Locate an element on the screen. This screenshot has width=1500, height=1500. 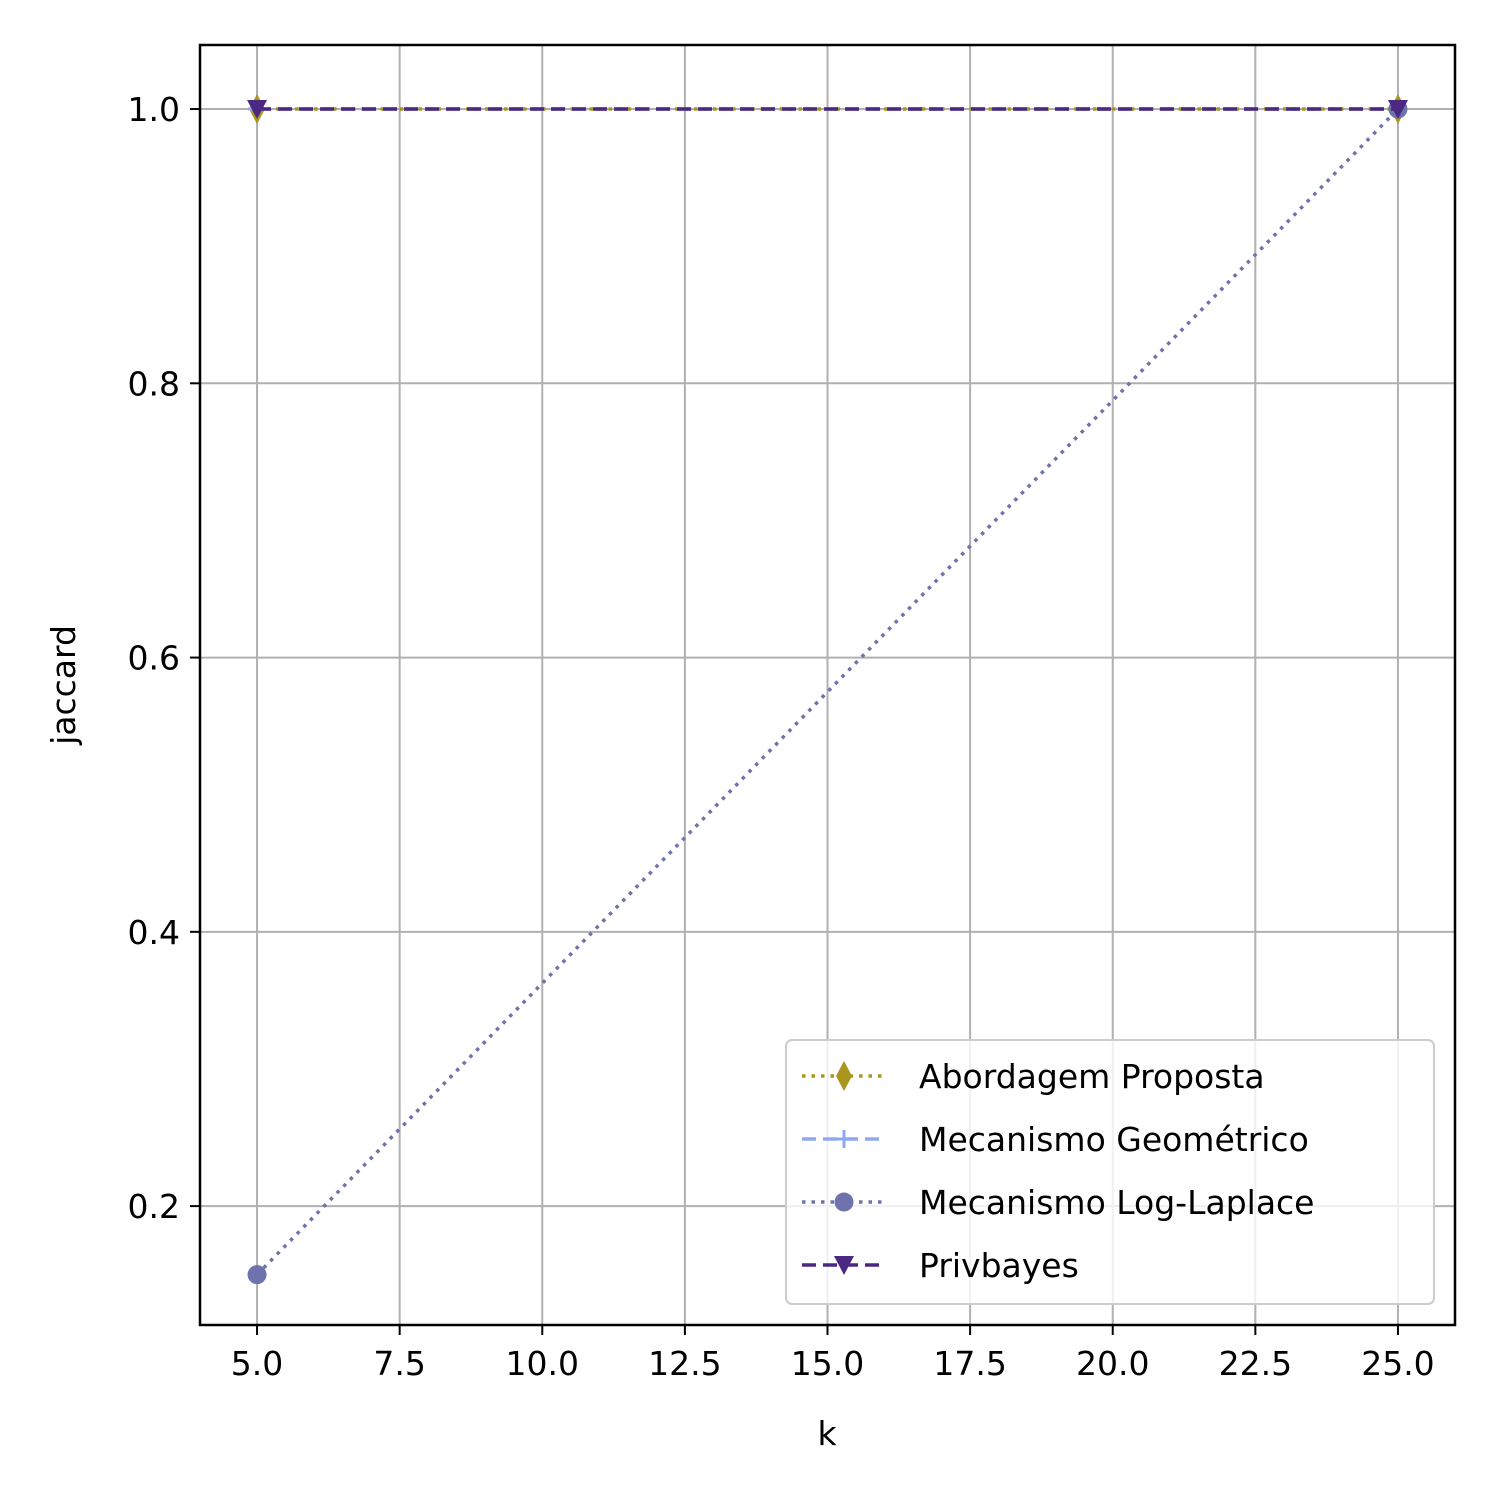
y-tick-label: 1.0 is located at coordinates (154, 109).